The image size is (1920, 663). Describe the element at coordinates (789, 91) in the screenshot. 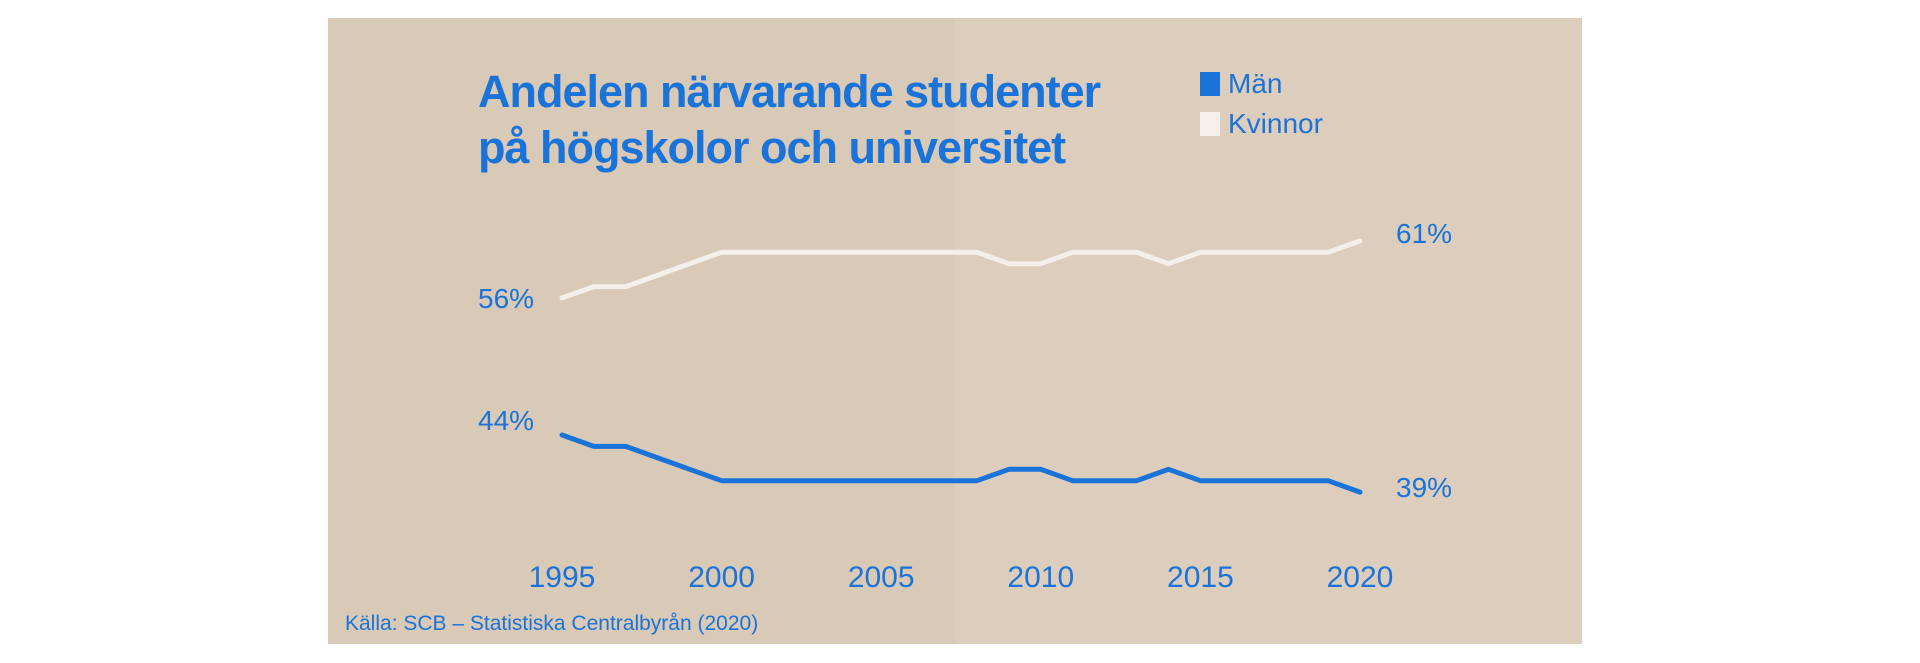

I see `title-line-1: Andelen närvarande studenter` at that location.